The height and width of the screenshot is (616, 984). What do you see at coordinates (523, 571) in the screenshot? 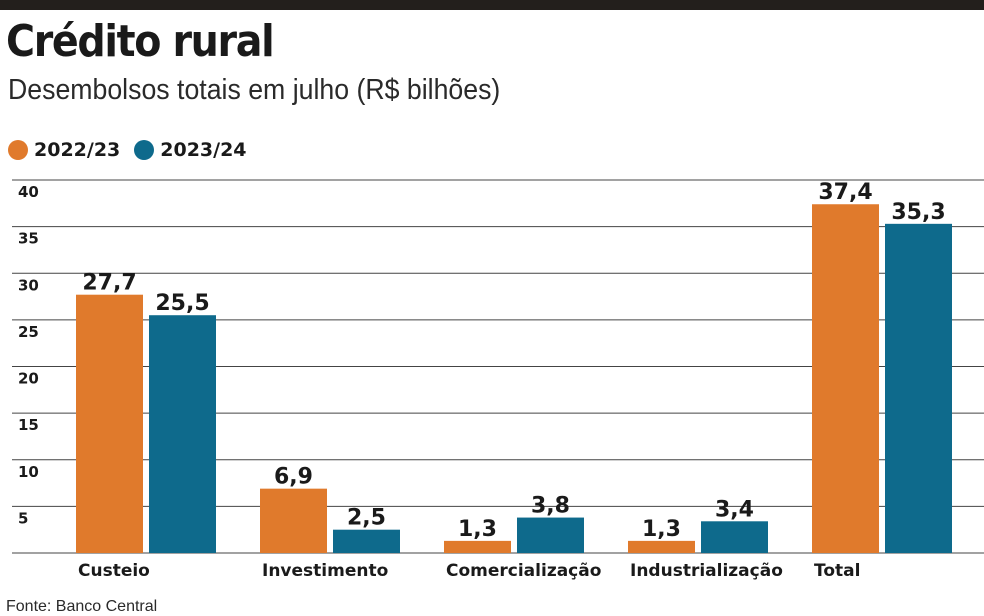
I see `x-tick-label: Comercialização` at bounding box center [523, 571].